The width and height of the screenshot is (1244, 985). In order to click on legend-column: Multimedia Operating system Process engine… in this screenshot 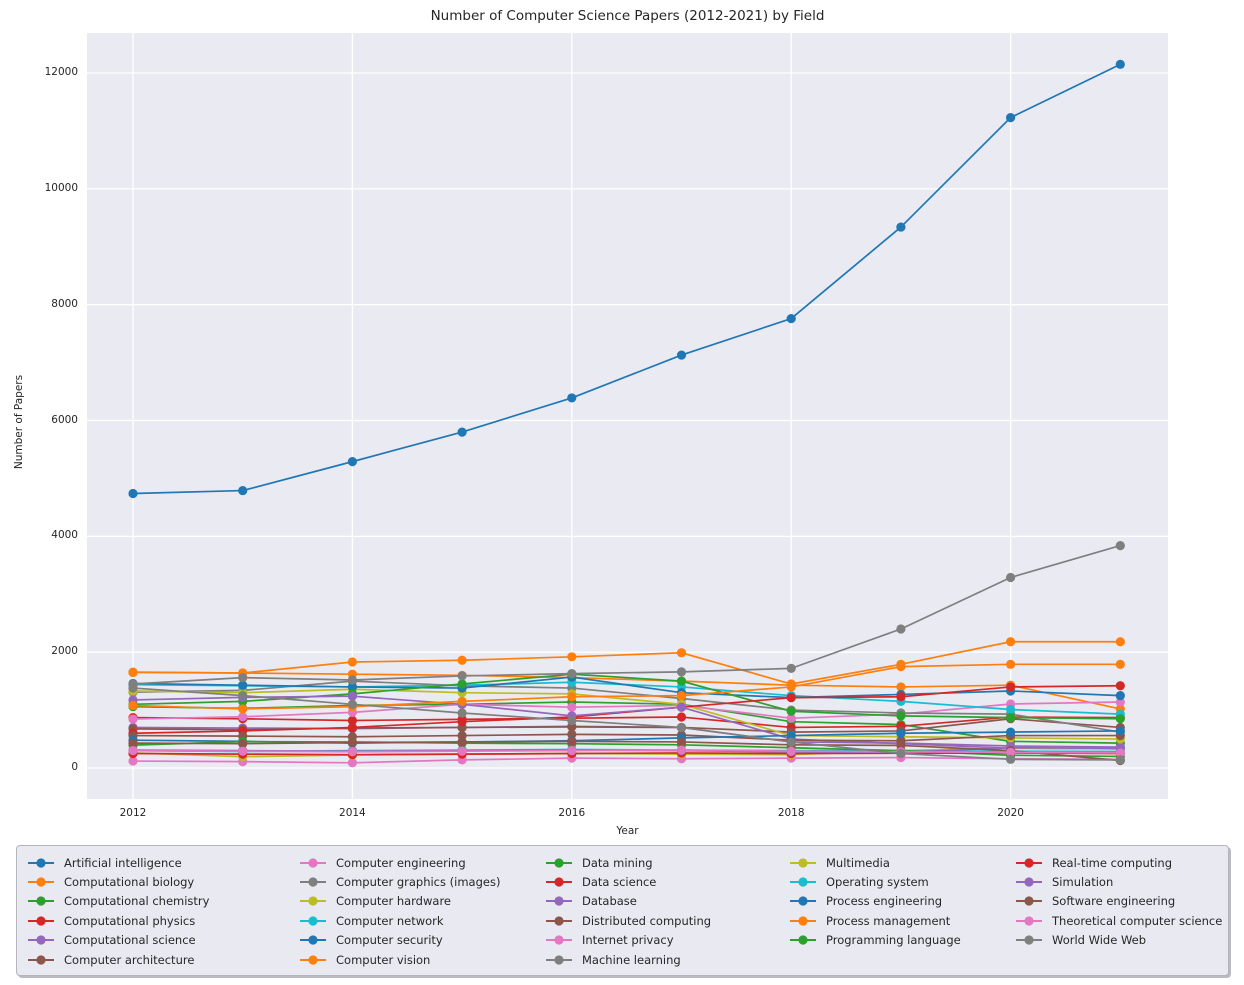, I will do `click(885, 901)`.